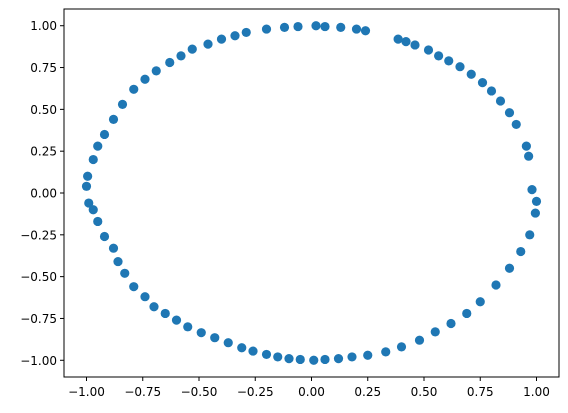 This screenshot has height=413, width=568. What do you see at coordinates (38, 235) in the screenshot?
I see `y-tick-label: −0.25` at bounding box center [38, 235].